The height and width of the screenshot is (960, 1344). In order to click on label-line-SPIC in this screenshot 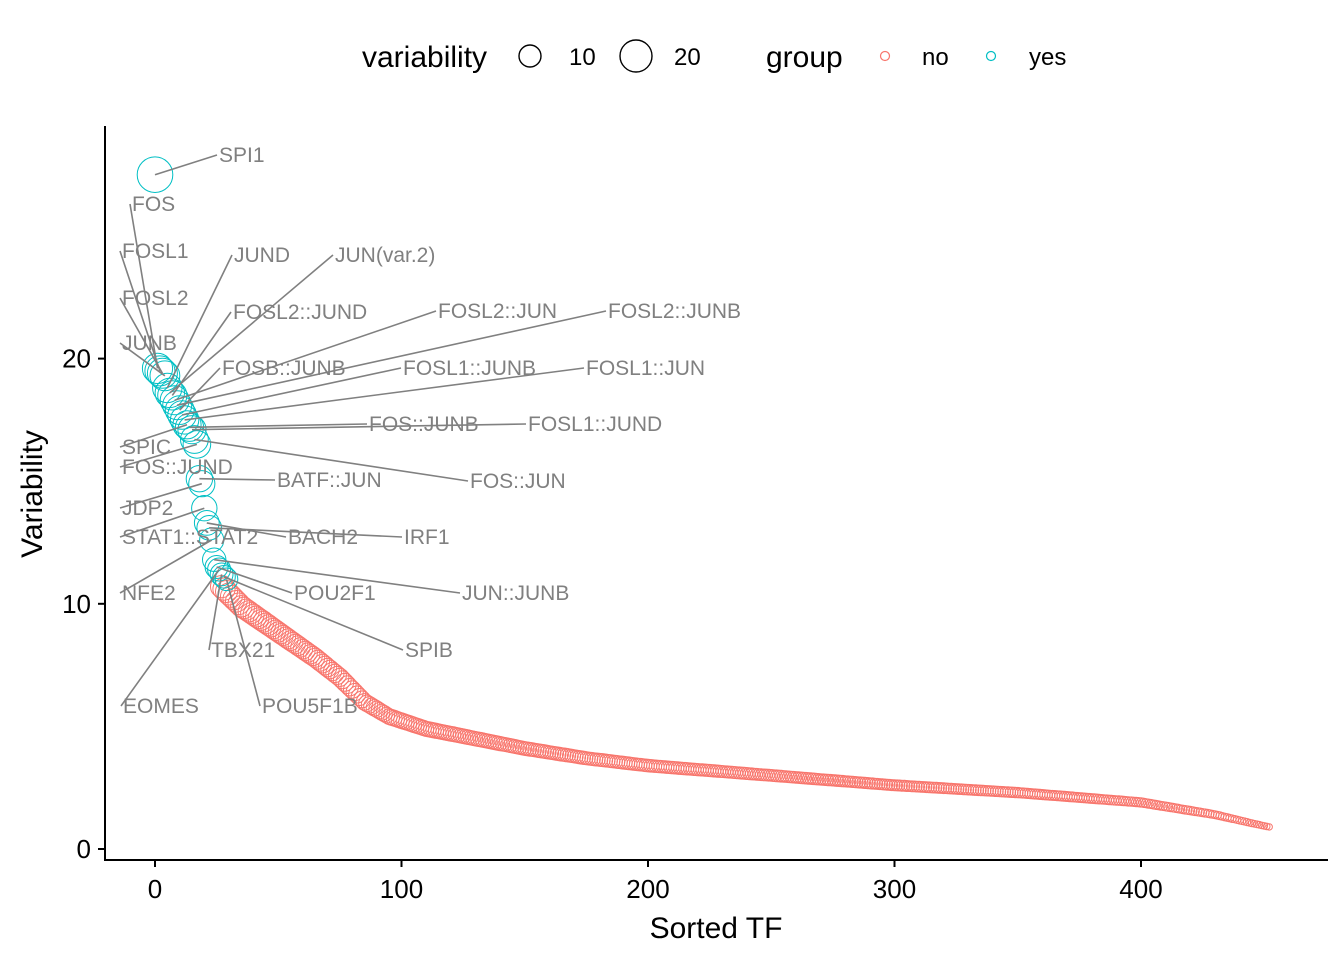, I will do `click(153, 436)`.